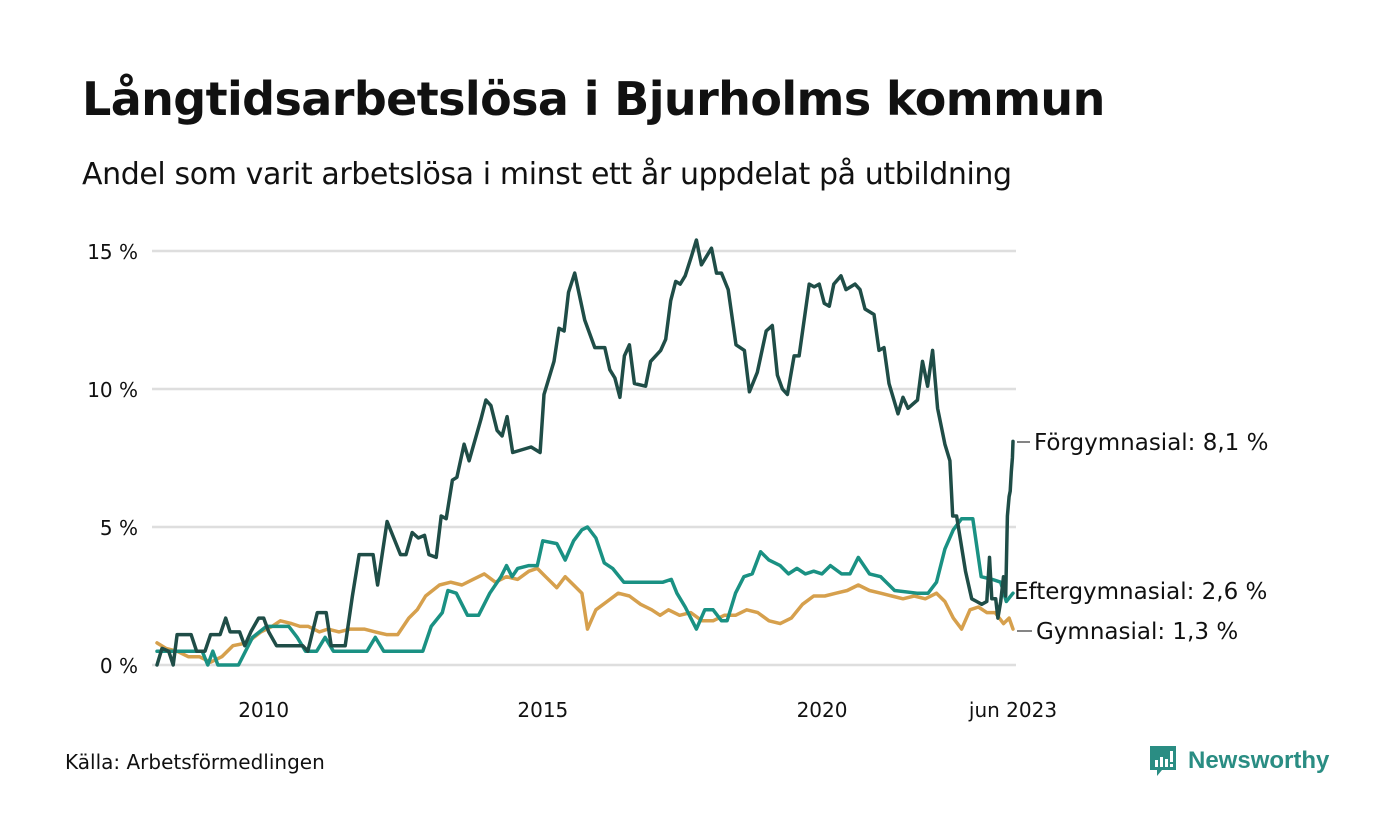 Image resolution: width=1400 pixels, height=840 pixels. What do you see at coordinates (195, 762) in the screenshot?
I see `source-note: Källa: Arbetsförmedlingen` at bounding box center [195, 762].